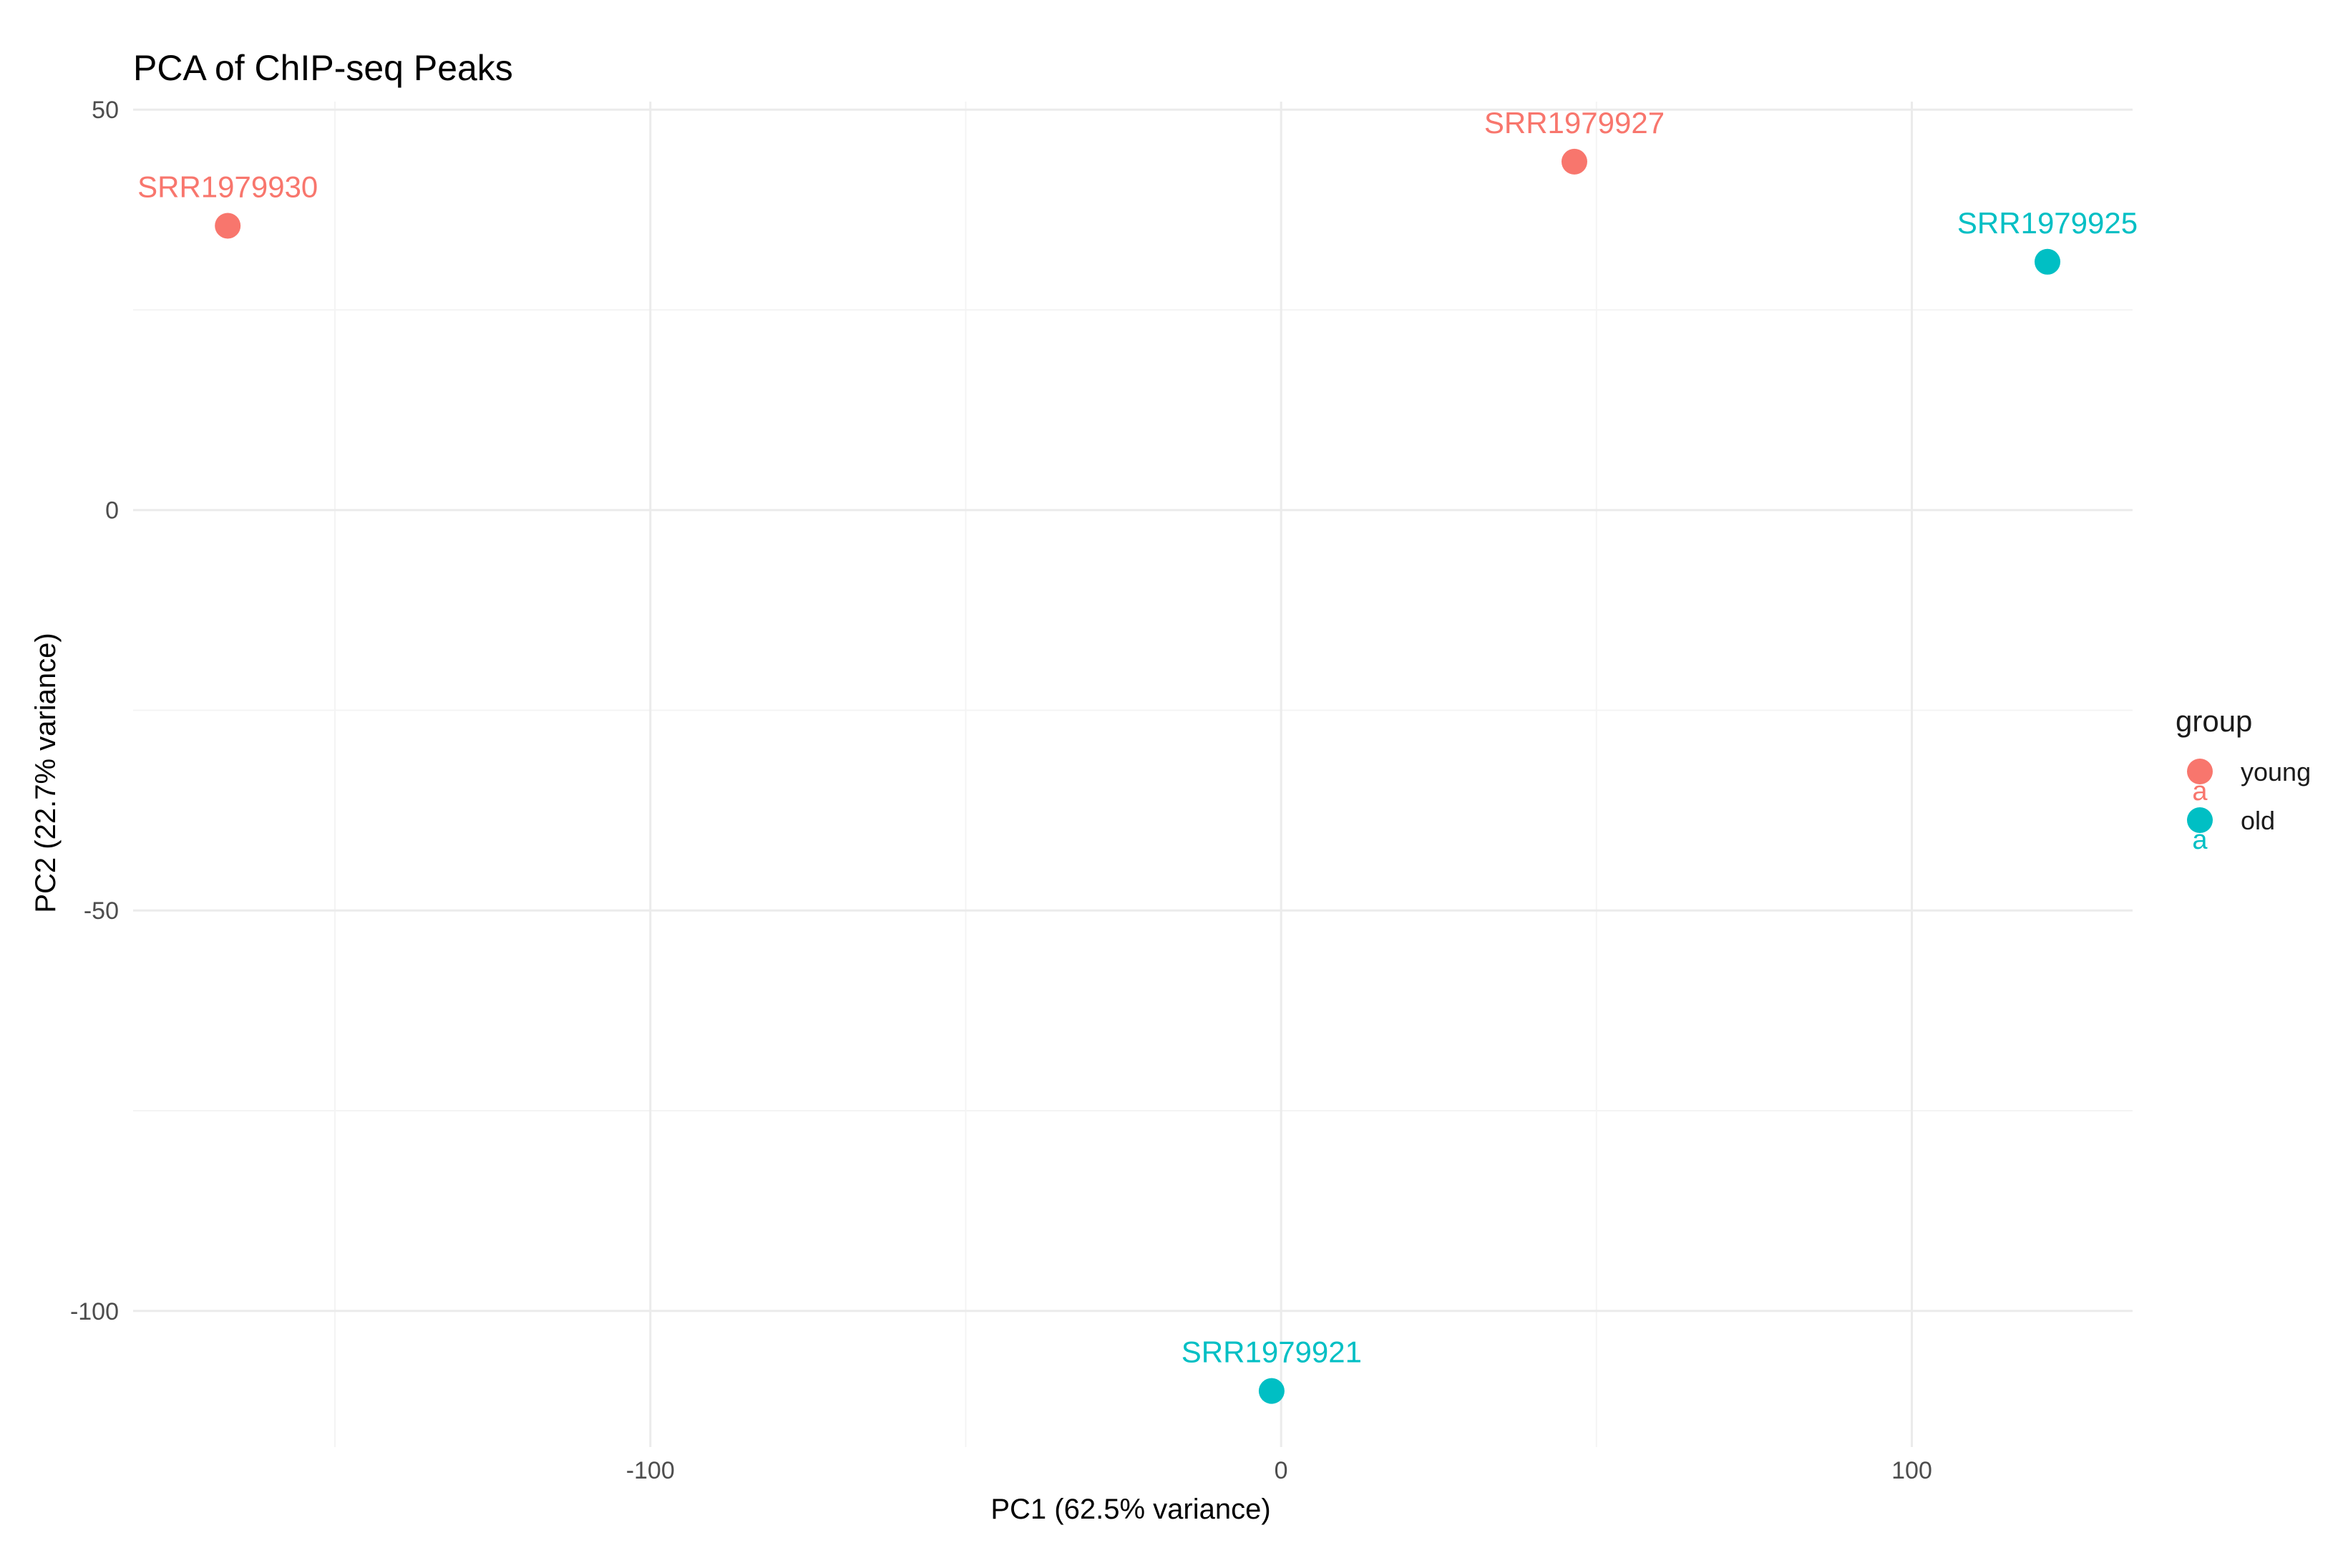  What do you see at coordinates (1911, 1470) in the screenshot?
I see `x-tick-label: 100` at bounding box center [1911, 1470].